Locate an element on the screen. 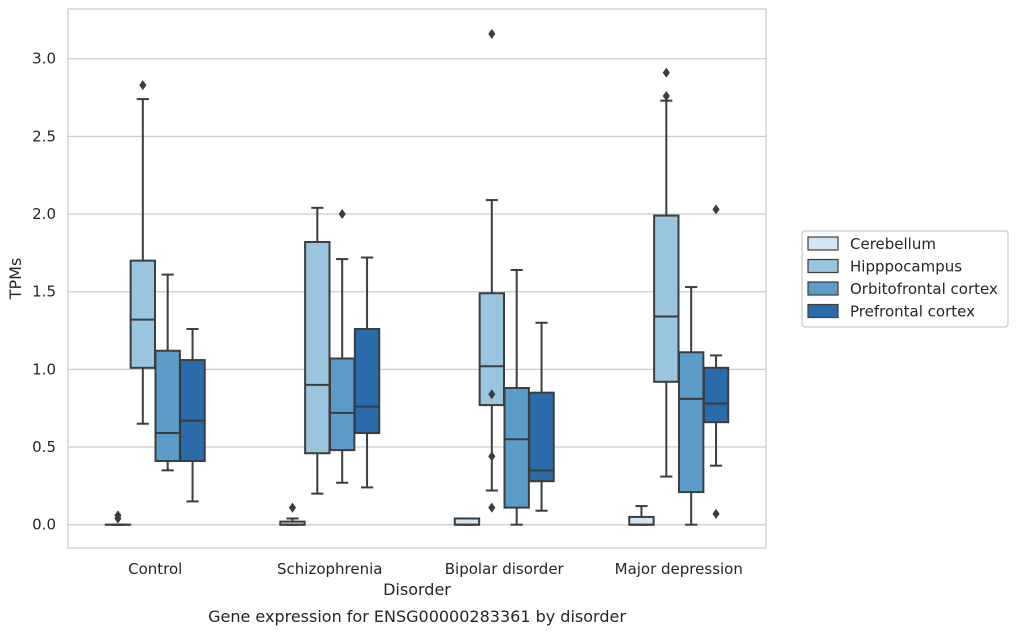 This screenshot has height=634, width=1018. x-tick-label: Bipolar disorder is located at coordinates (505, 569).